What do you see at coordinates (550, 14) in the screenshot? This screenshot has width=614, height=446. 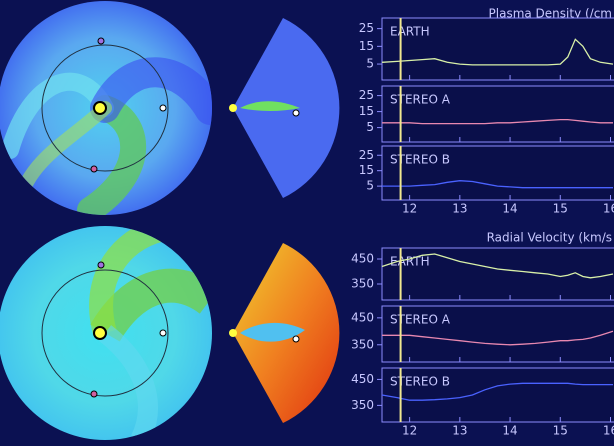 I see `chart-title: Plasma Density (/cm` at bounding box center [550, 14].